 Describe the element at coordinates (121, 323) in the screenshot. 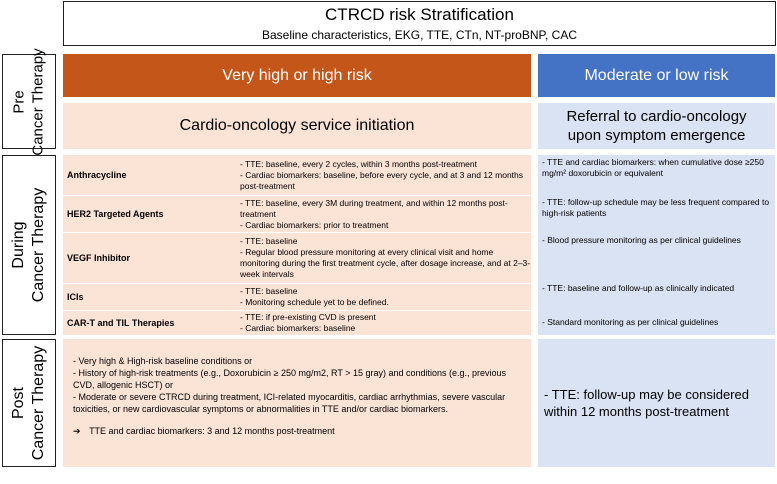

I see `agent-name: CAR-T and TIL Therapies` at that location.